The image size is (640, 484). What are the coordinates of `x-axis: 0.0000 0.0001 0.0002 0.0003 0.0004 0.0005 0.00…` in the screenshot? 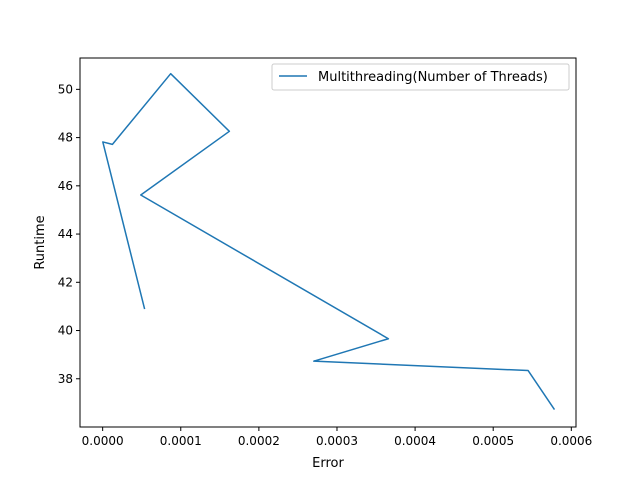 It's located at (337, 437).